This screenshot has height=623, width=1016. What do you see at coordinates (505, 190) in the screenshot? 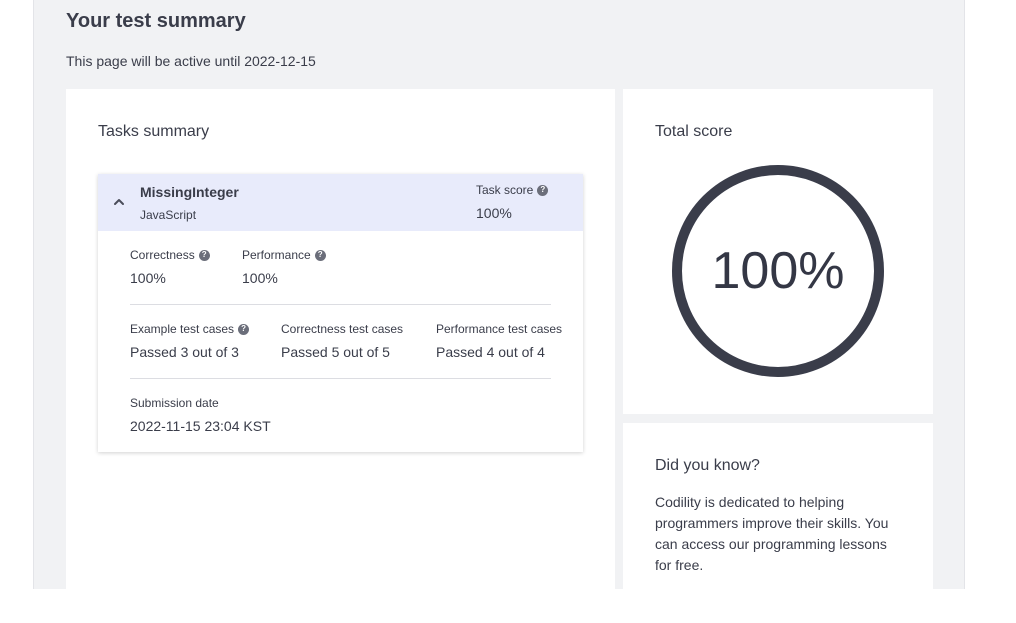
I see `task-score-label-text: Task score` at bounding box center [505, 190].